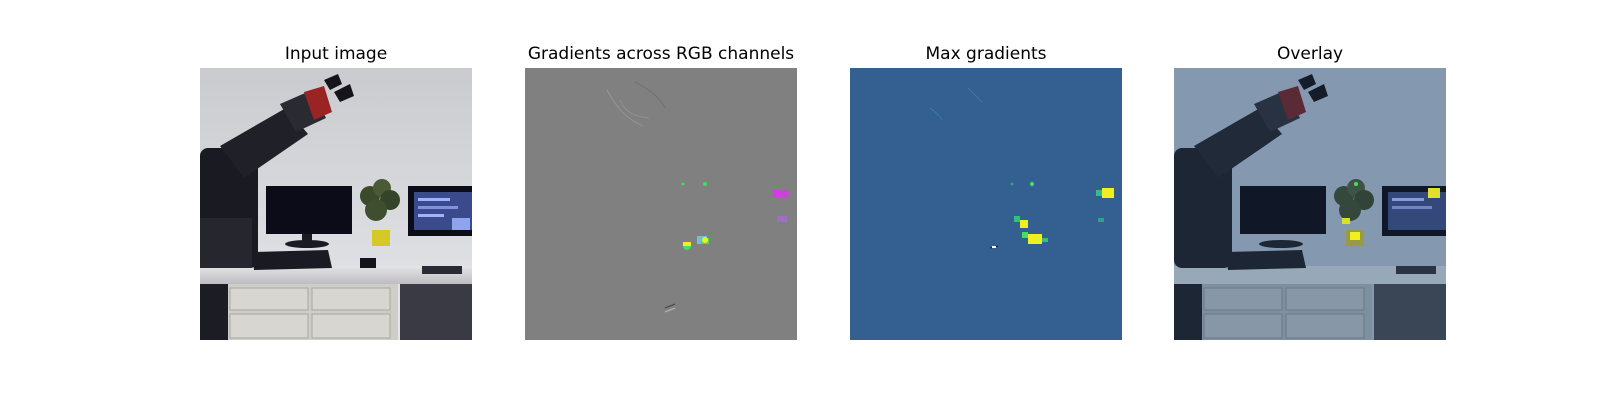  What do you see at coordinates (661, 204) in the screenshot?
I see `rgb-gradients-map` at bounding box center [661, 204].